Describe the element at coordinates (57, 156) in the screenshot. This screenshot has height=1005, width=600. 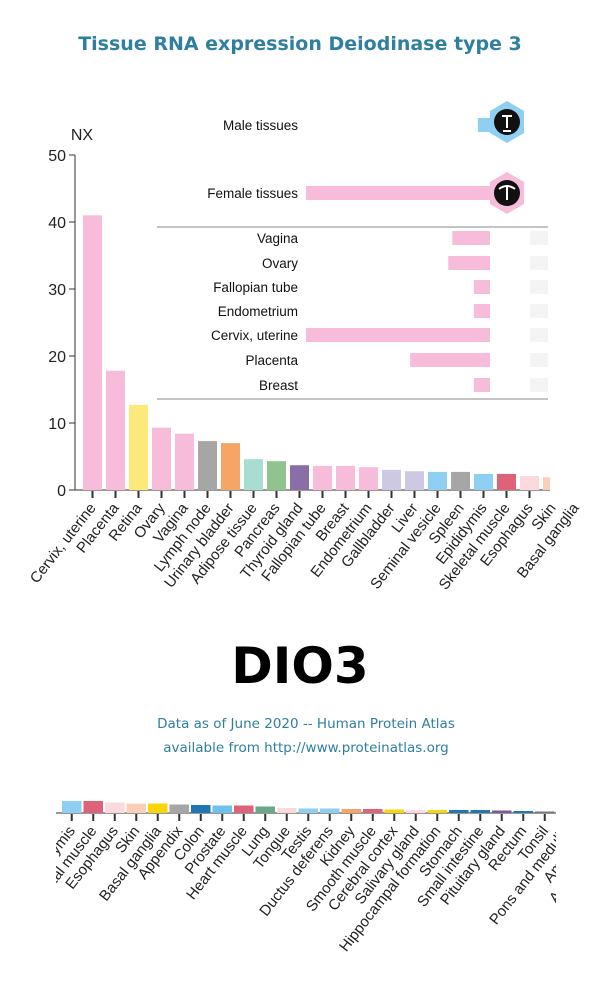
I see `y-tick-label: 50` at that location.